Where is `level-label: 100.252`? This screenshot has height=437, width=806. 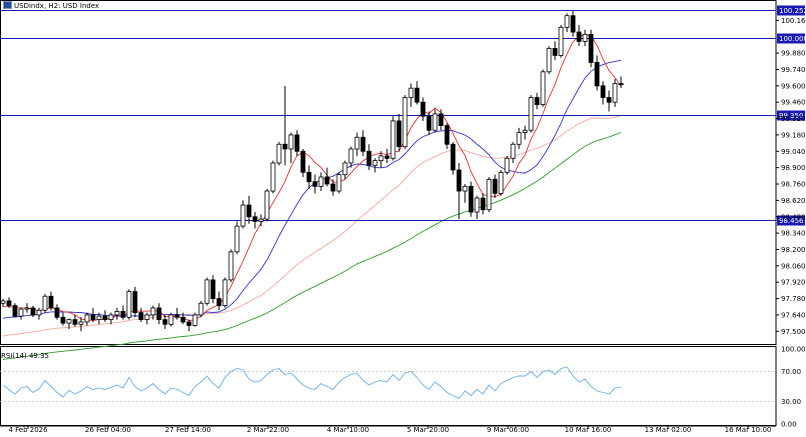
level-label: 100.252 is located at coordinates (792, 11).